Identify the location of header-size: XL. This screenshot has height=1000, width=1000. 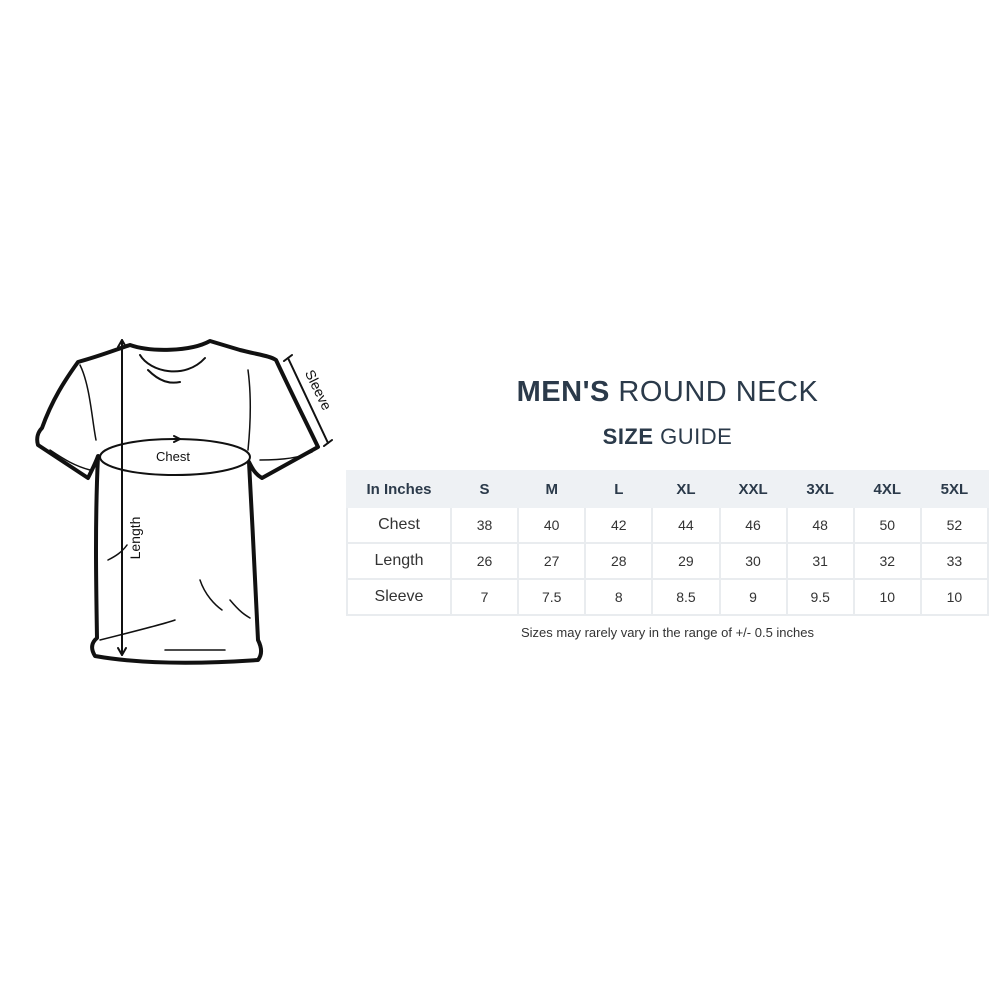
(686, 489).